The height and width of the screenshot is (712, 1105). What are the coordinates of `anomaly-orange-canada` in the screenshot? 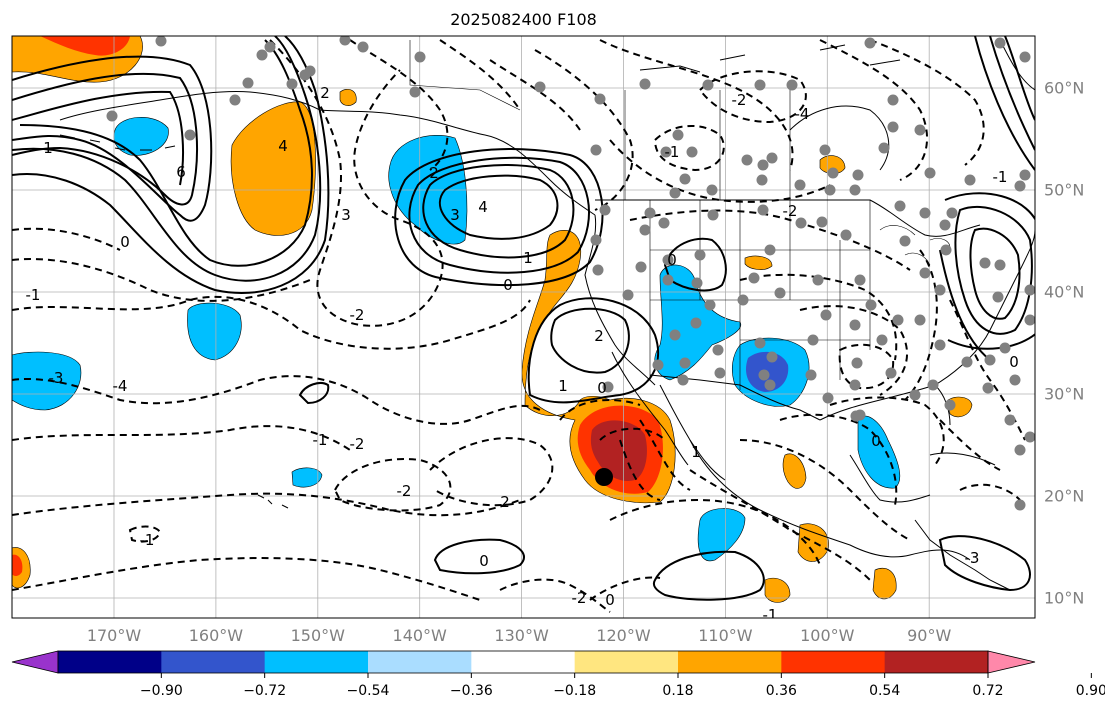 It's located at (832, 164).